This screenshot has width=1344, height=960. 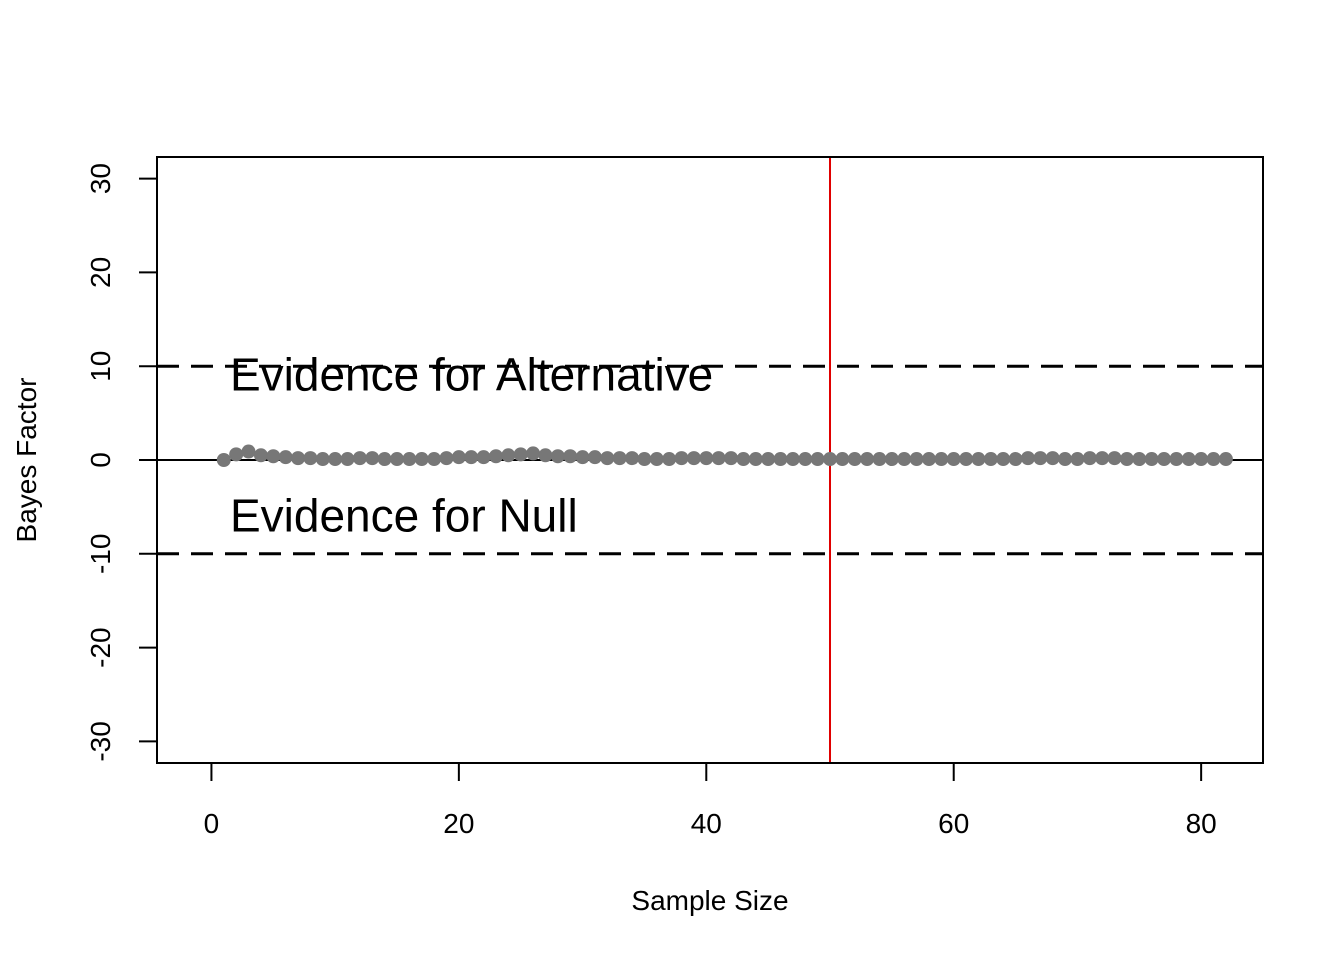 What do you see at coordinates (953, 823) in the screenshot?
I see `x-tick-label: 60` at bounding box center [953, 823].